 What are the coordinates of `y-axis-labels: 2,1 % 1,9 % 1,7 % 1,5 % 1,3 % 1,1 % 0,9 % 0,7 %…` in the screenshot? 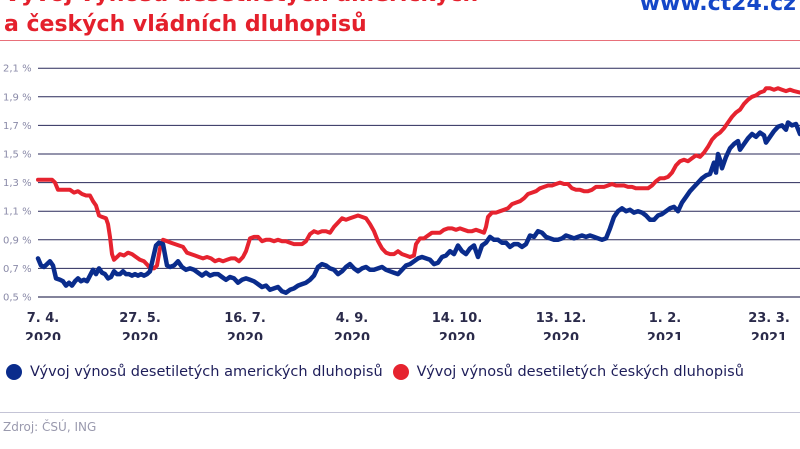 It's located at (17, 184).